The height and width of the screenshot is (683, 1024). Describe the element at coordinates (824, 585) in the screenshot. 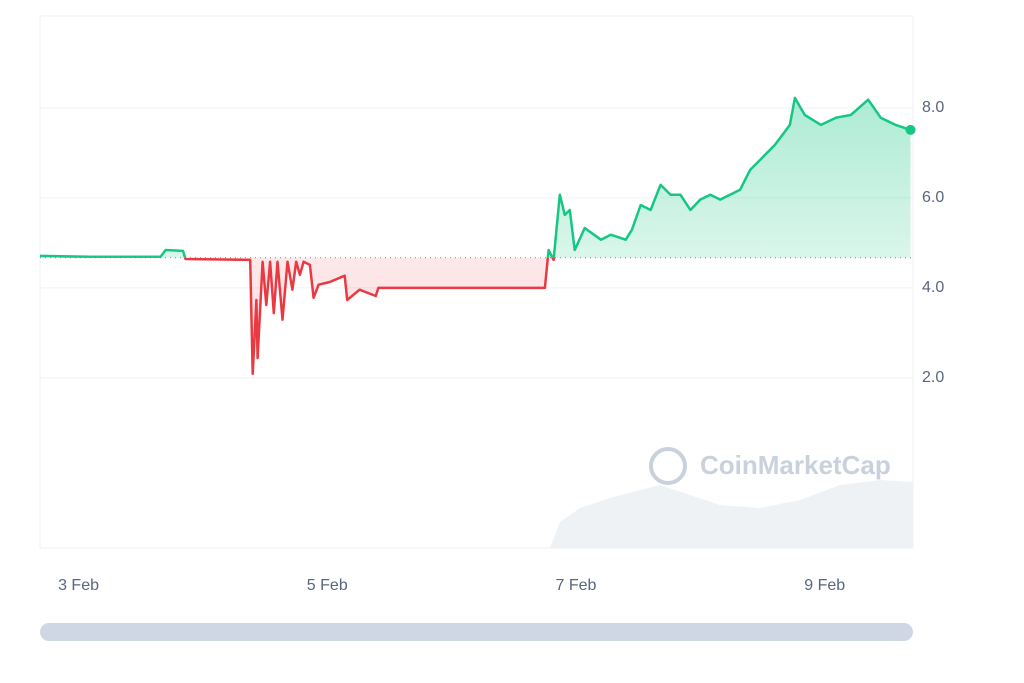

I see `x-tick-label: 9 Feb` at that location.